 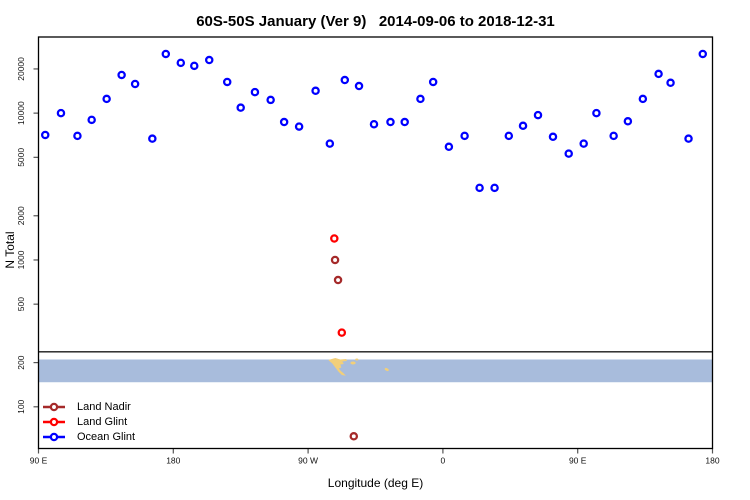 I want to click on x-tick-label: 90 W, so click(x=308, y=461).